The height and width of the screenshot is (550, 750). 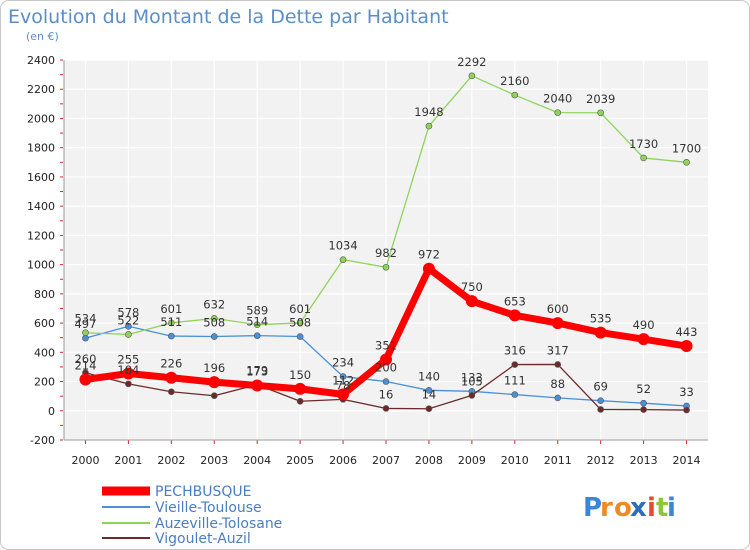 What do you see at coordinates (600, 387) in the screenshot?
I see `data-label-vieille-toulouse: 69` at bounding box center [600, 387].